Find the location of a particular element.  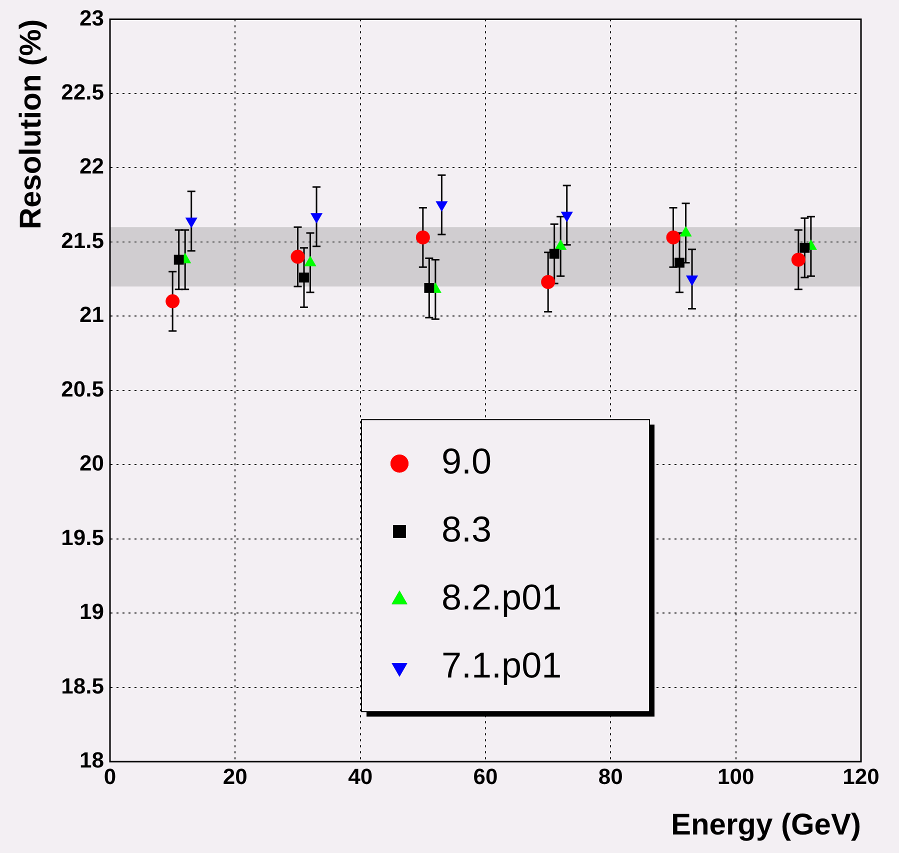

x-axis-title: Energy (GeV) is located at coordinates (765, 825).